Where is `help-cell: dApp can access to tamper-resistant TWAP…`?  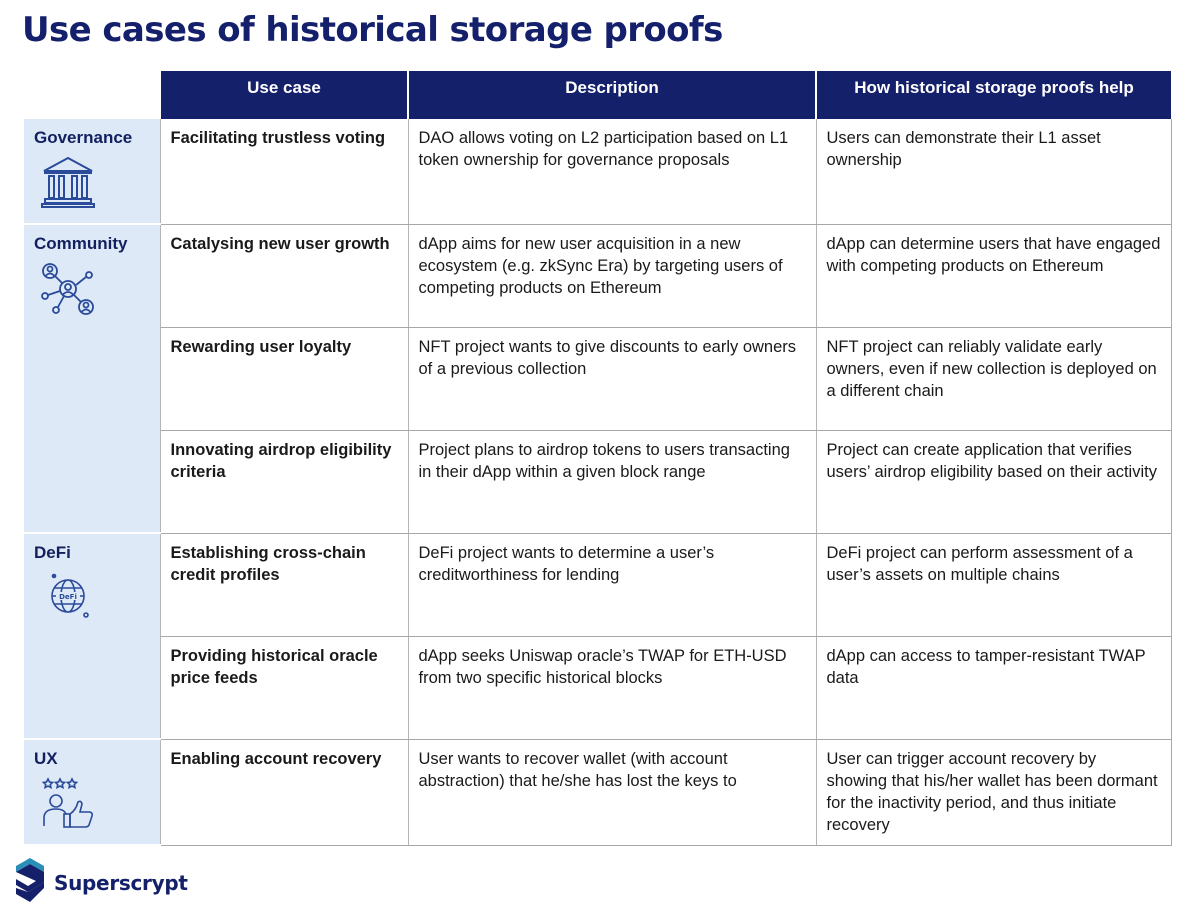
help-cell: dApp can access to tamper-resistant TWAP… is located at coordinates (993, 688).